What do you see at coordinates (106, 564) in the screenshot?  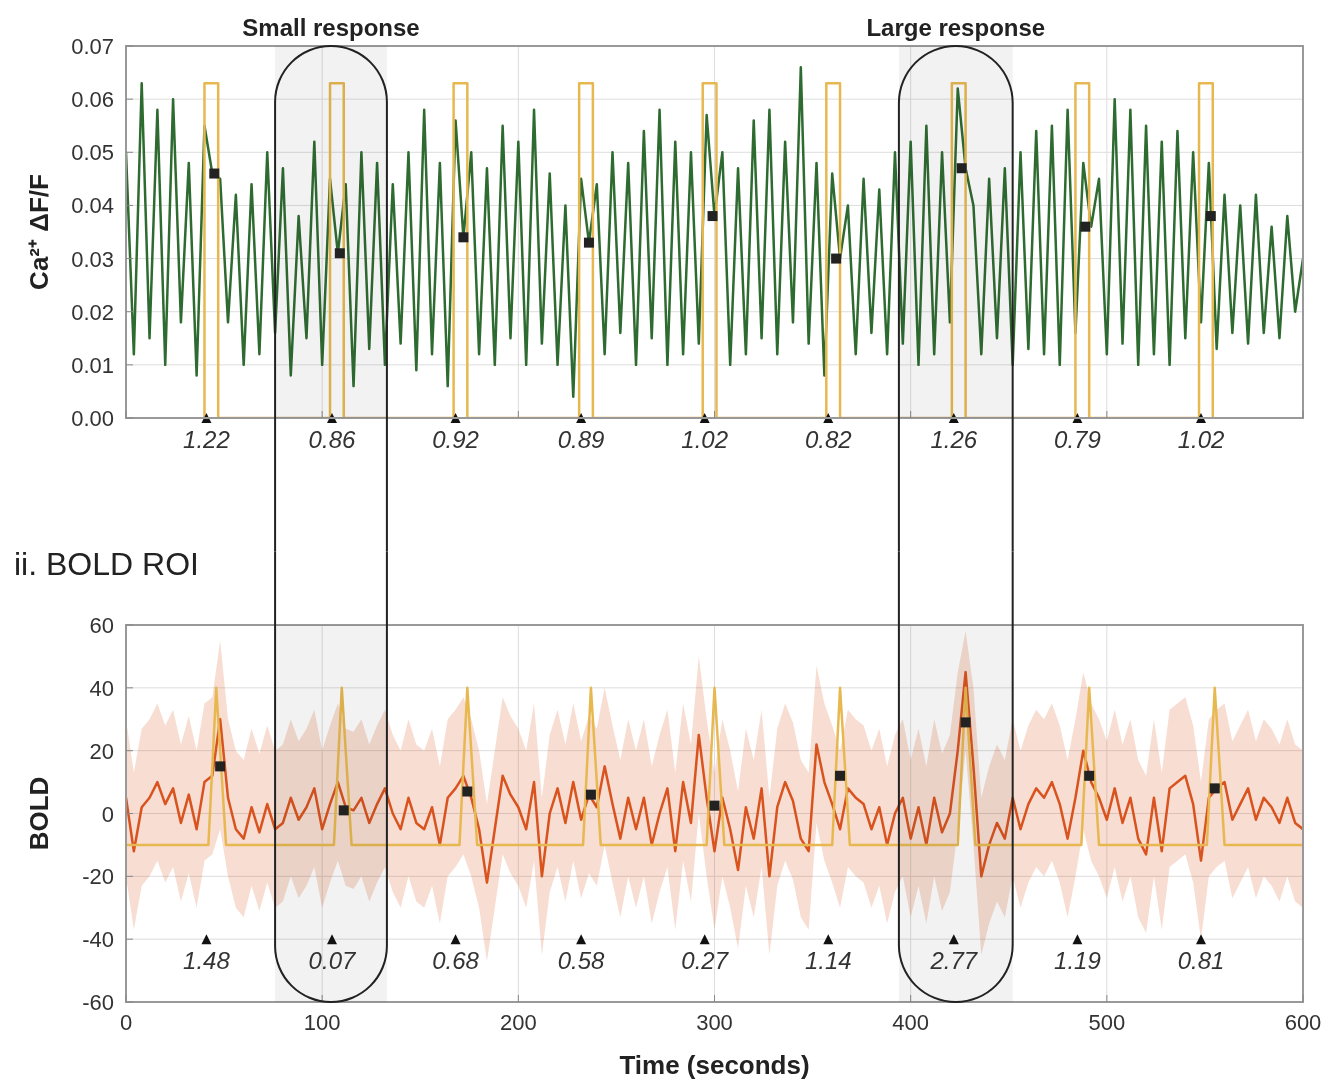 I see `chart-title: ii. BOLD ROI` at bounding box center [106, 564].